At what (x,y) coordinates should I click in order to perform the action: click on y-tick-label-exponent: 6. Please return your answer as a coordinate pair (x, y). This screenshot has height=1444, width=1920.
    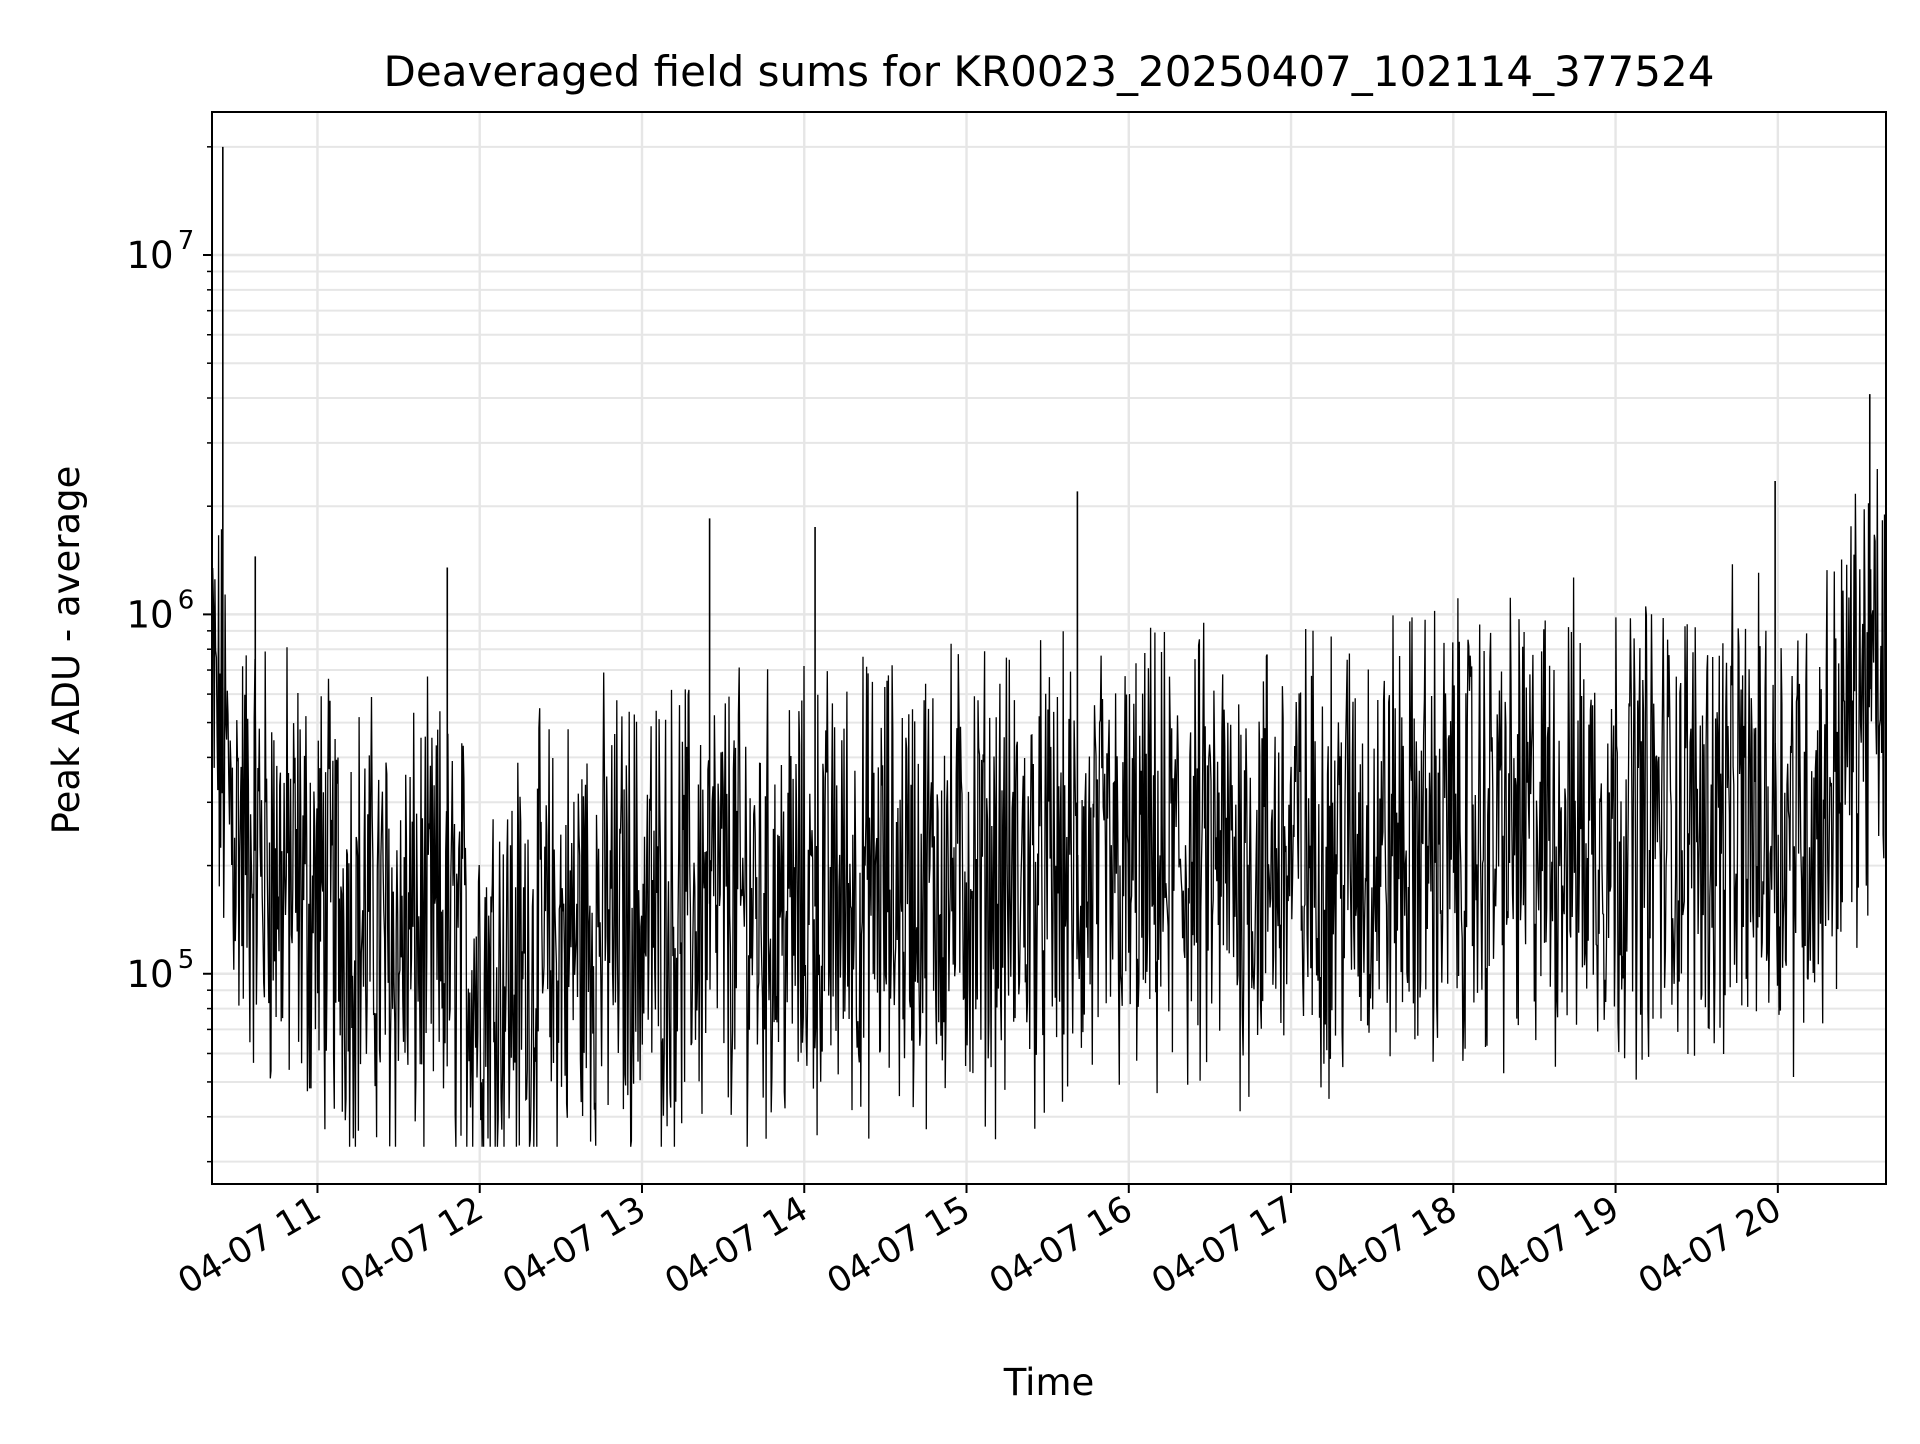
    Looking at the image, I should click on (186, 600).